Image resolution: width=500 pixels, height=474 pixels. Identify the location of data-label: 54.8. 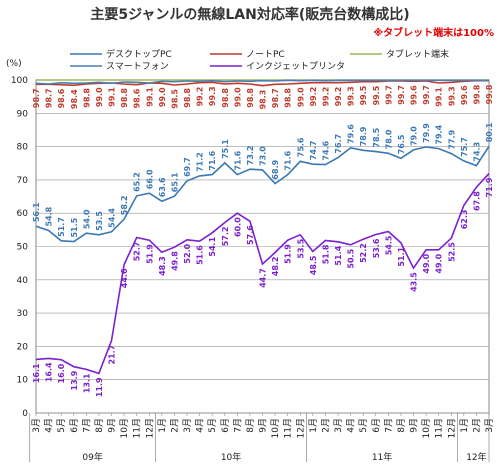
(49, 216).